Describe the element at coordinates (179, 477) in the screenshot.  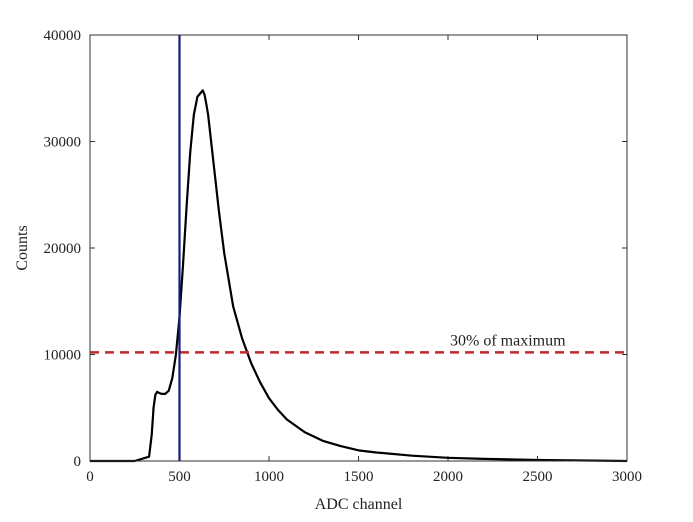
I see `x-tick-label: 500` at that location.